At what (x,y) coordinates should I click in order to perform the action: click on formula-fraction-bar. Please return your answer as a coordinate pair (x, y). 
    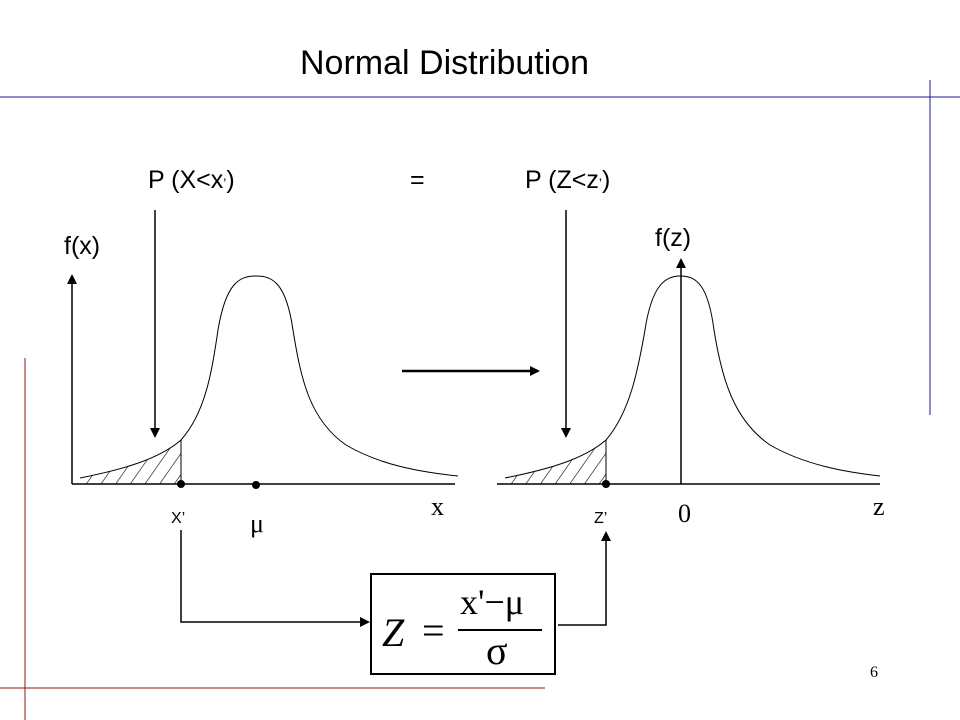
    Looking at the image, I should click on (500, 630).